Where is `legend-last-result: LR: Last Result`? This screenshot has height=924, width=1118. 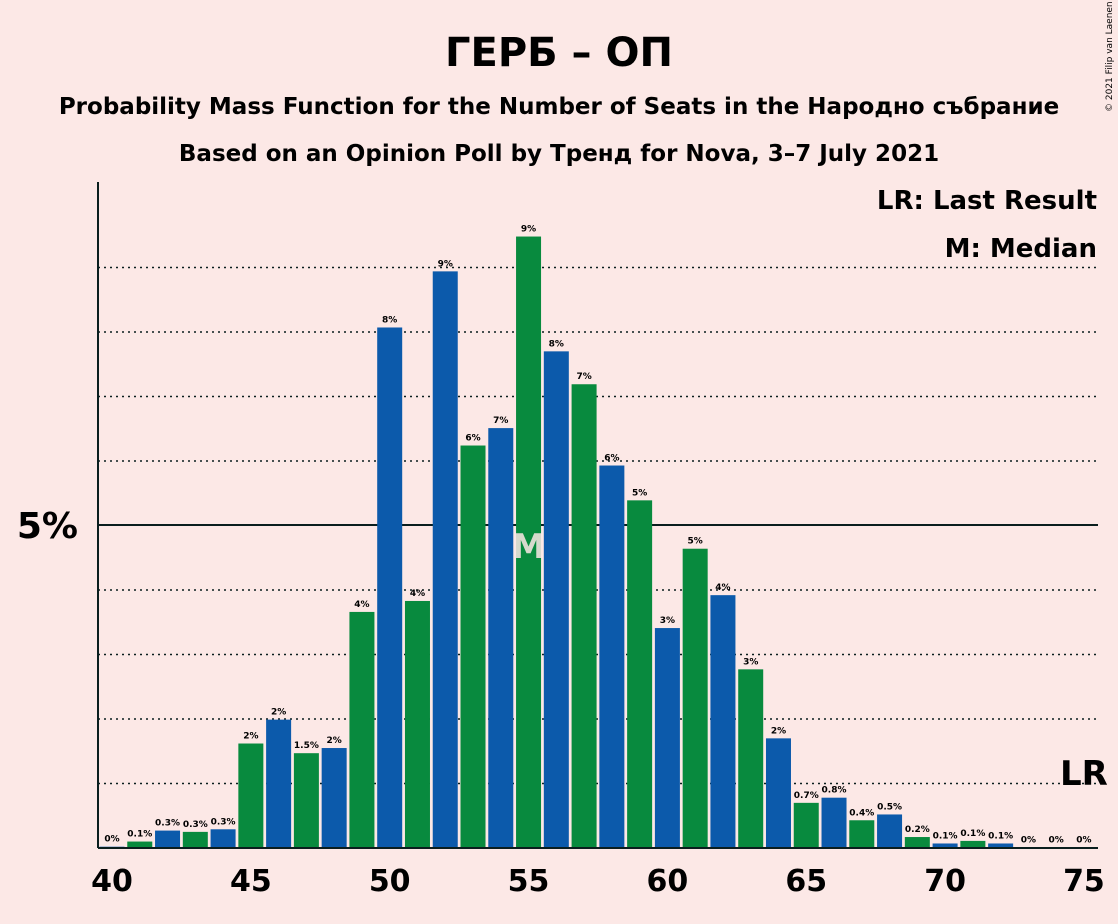
legend-last-result: LR: Last Result is located at coordinates (987, 201).